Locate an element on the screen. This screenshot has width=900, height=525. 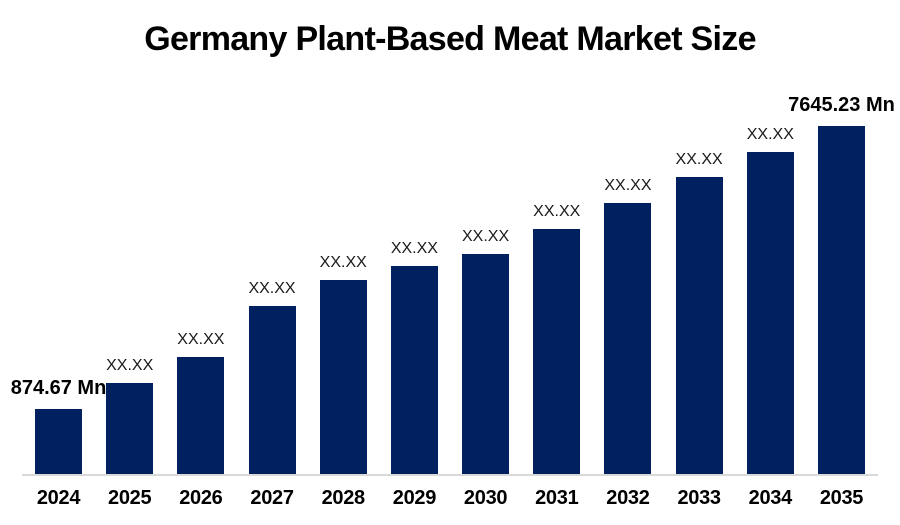
bar-2026 is located at coordinates (201, 415).